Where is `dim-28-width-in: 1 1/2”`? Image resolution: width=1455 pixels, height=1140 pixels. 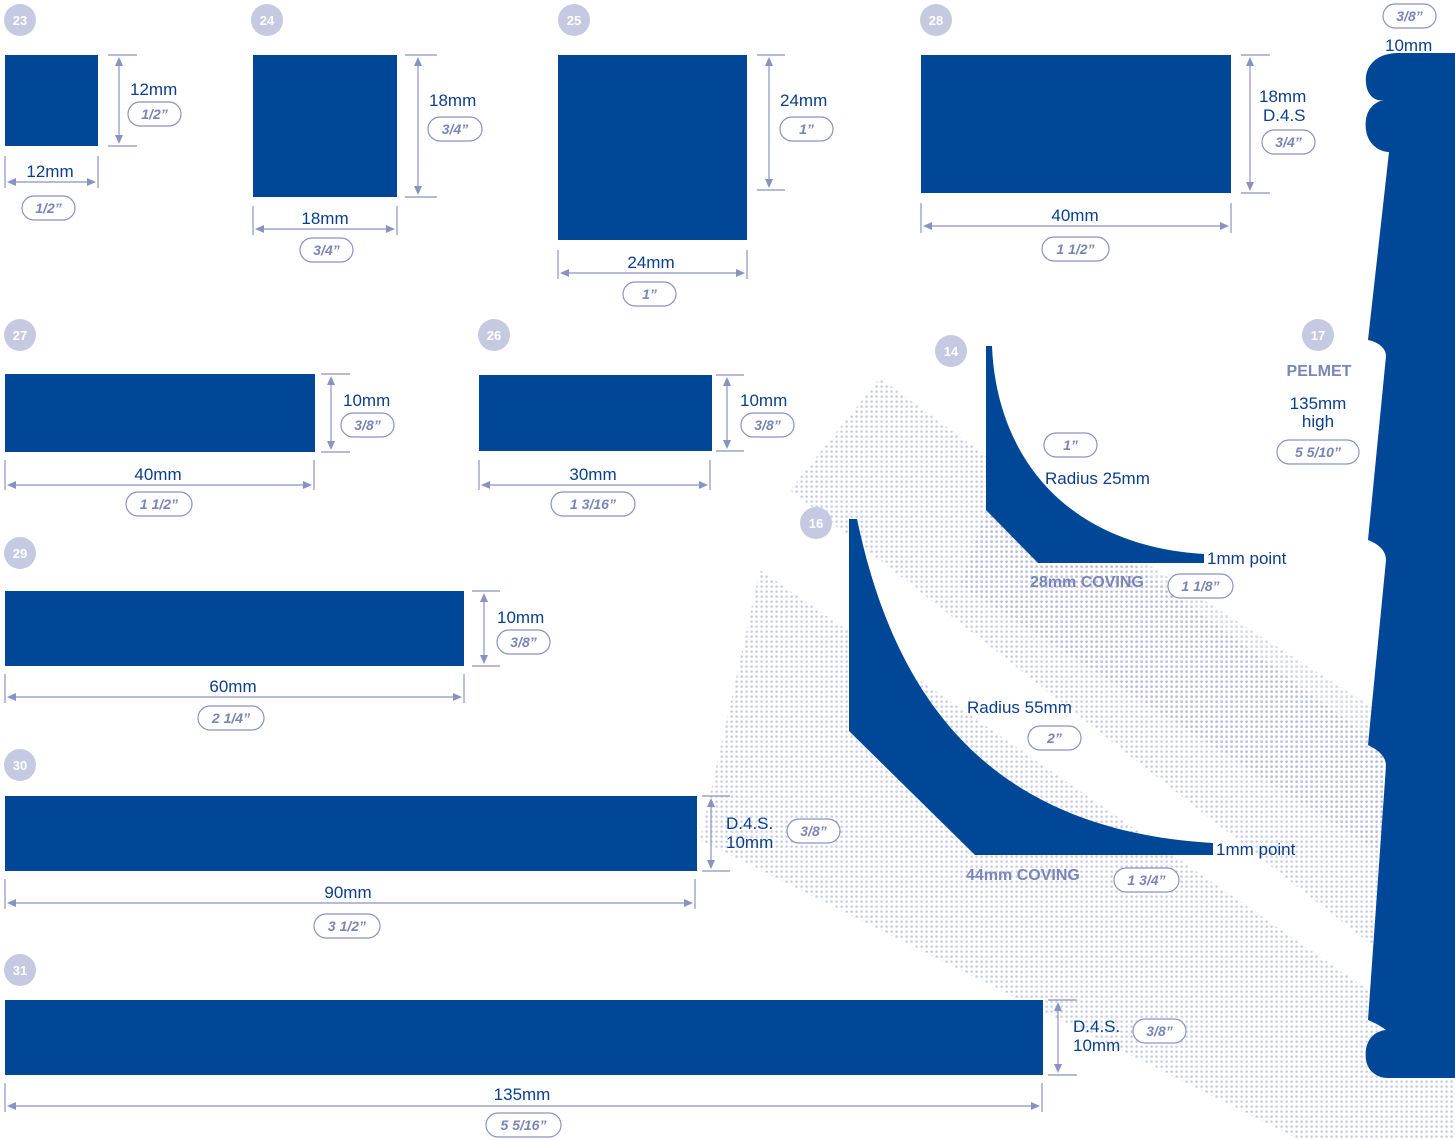 dim-28-width-in: 1 1/2” is located at coordinates (1075, 249).